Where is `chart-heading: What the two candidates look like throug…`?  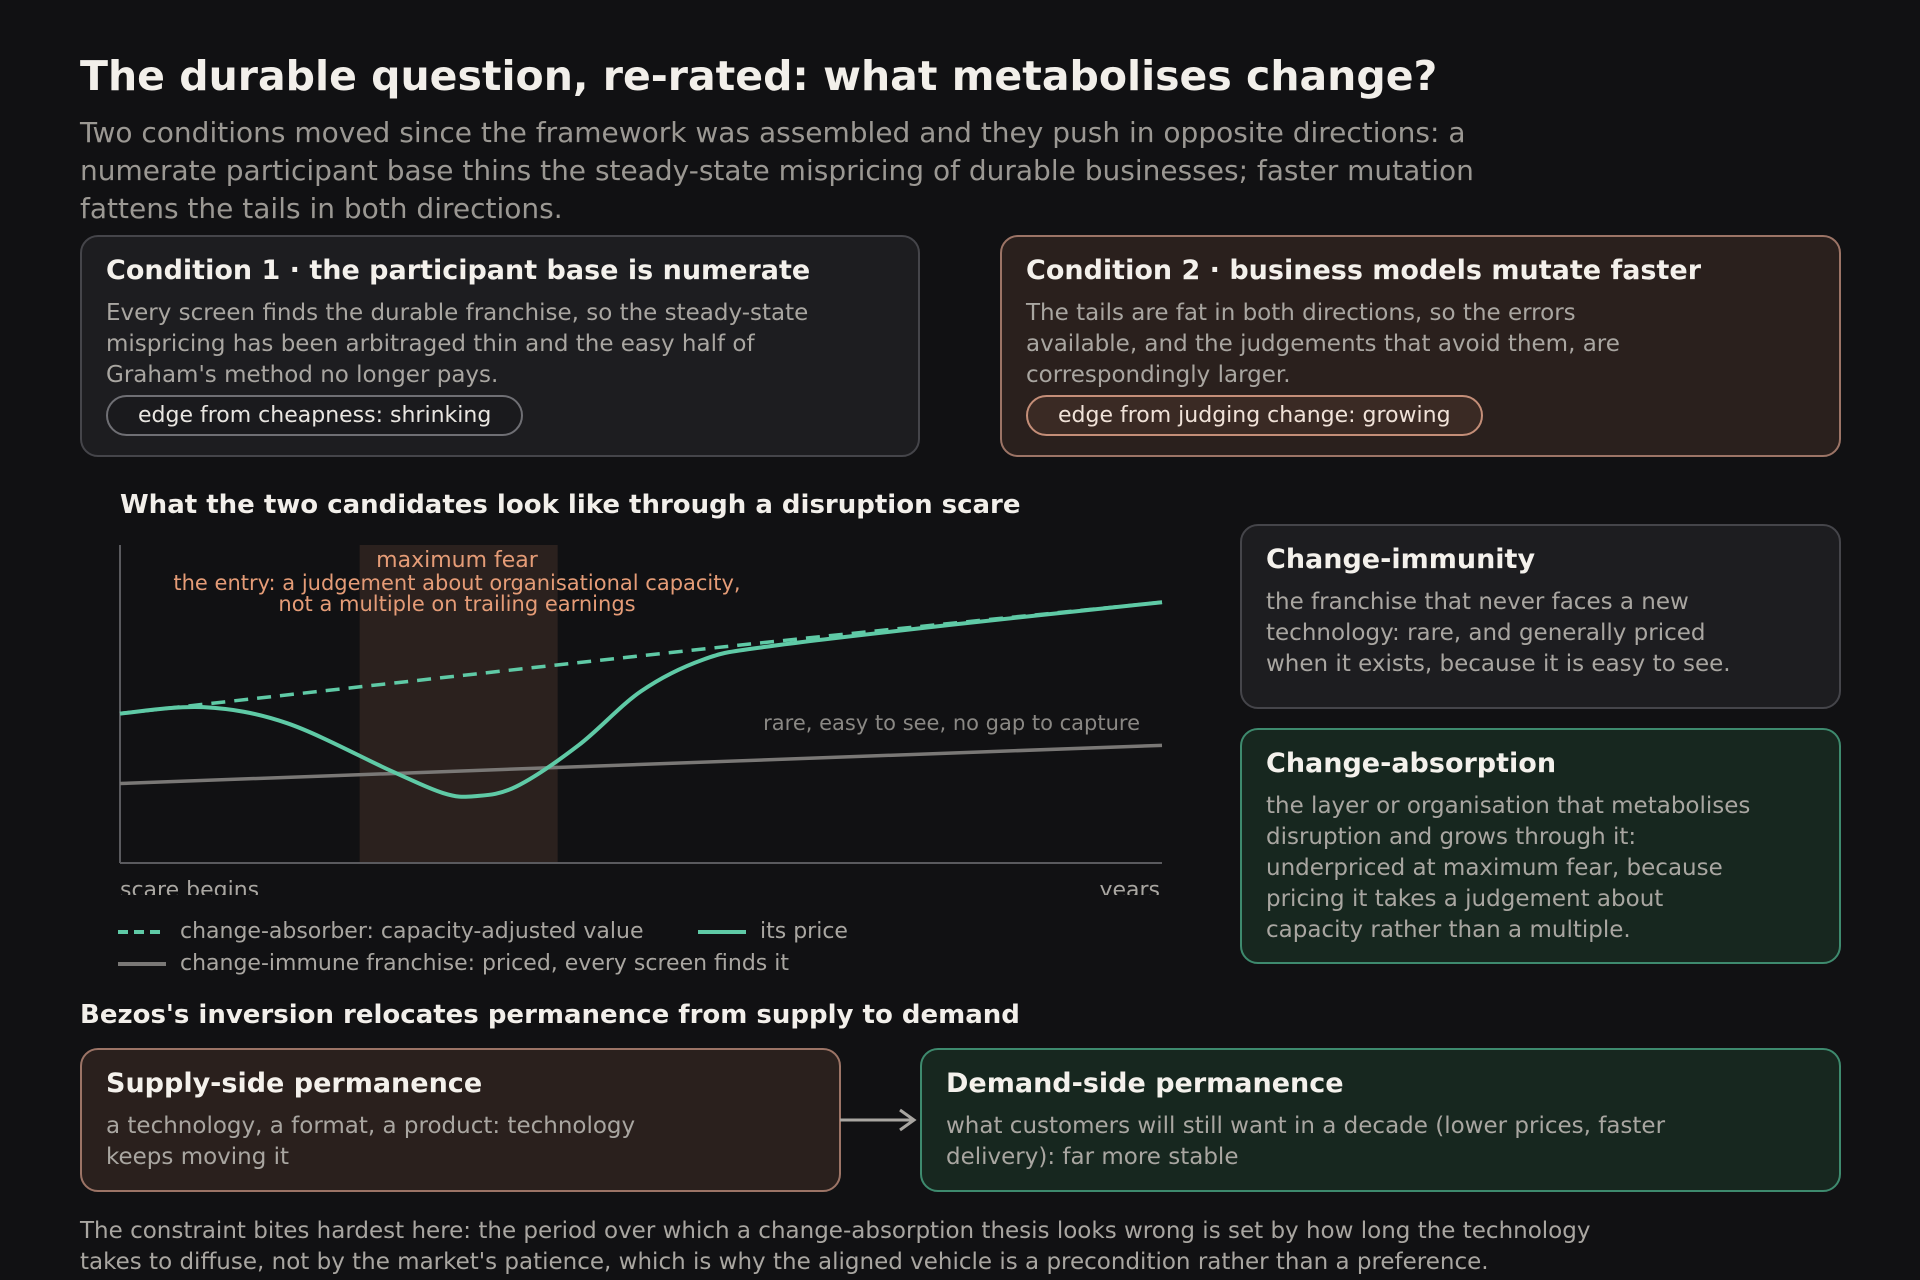
chart-heading: What the two candidates look like throug… is located at coordinates (570, 505).